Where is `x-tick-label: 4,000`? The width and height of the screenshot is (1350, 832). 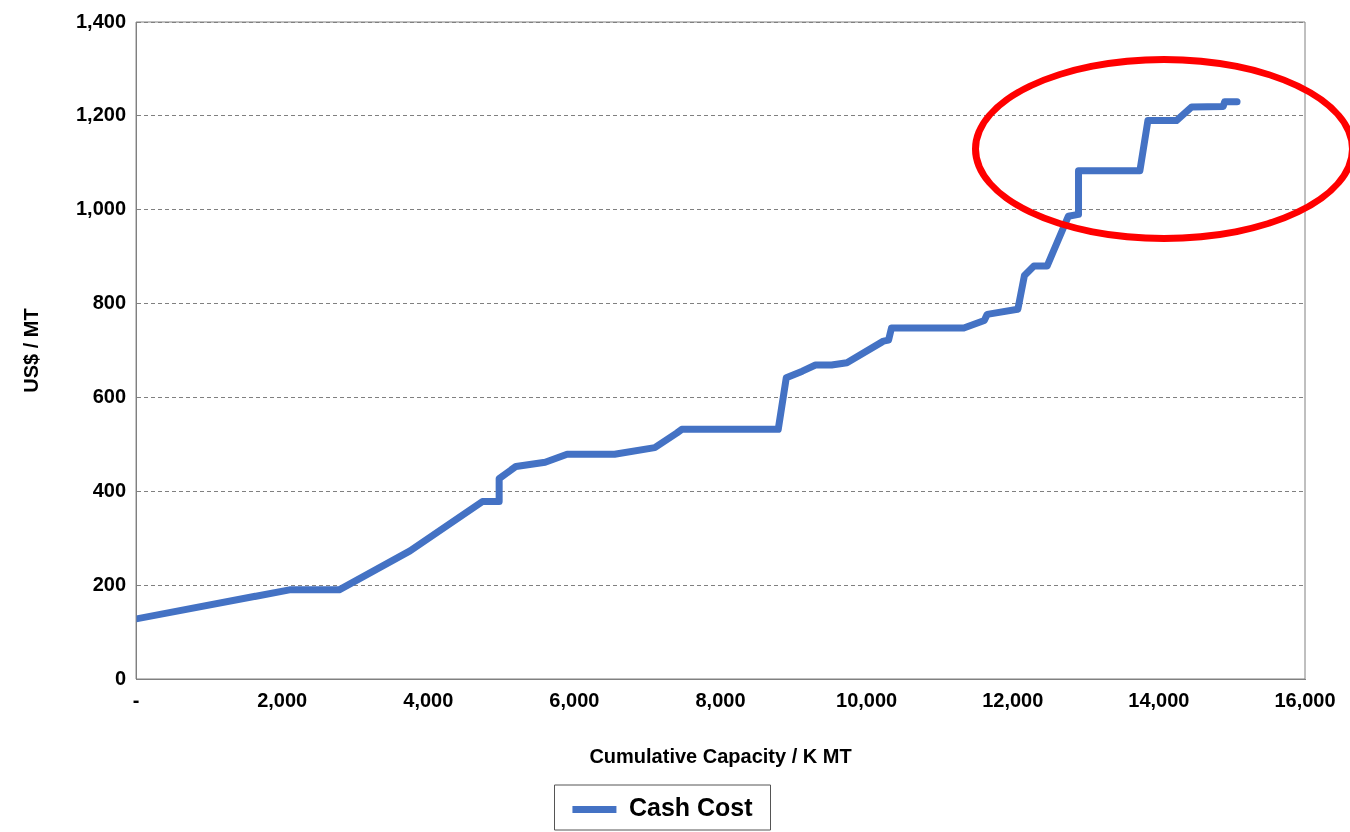 x-tick-label: 4,000 is located at coordinates (428, 699).